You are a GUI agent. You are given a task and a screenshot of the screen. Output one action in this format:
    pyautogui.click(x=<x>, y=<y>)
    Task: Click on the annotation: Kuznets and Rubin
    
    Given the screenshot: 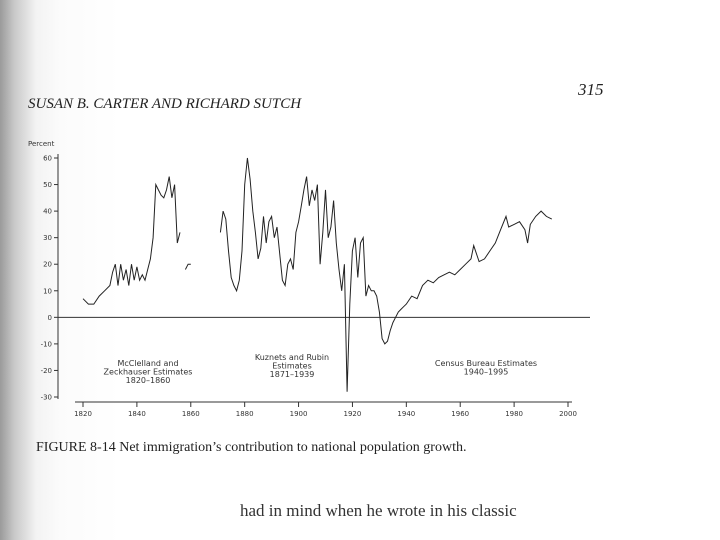 What is the action you would take?
    pyautogui.click(x=292, y=357)
    